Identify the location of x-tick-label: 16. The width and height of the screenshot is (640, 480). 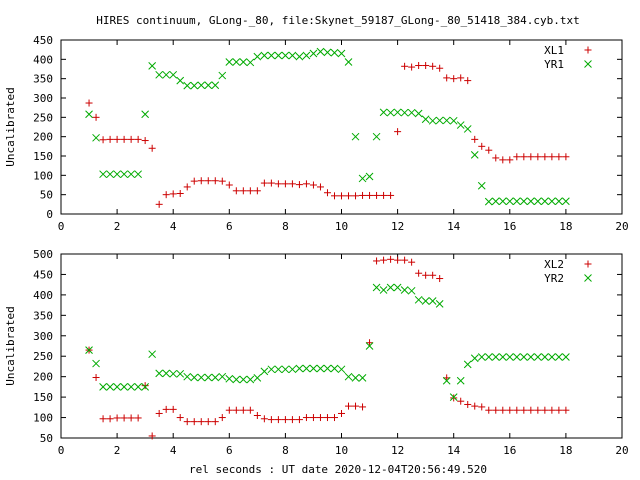
(509, 450).